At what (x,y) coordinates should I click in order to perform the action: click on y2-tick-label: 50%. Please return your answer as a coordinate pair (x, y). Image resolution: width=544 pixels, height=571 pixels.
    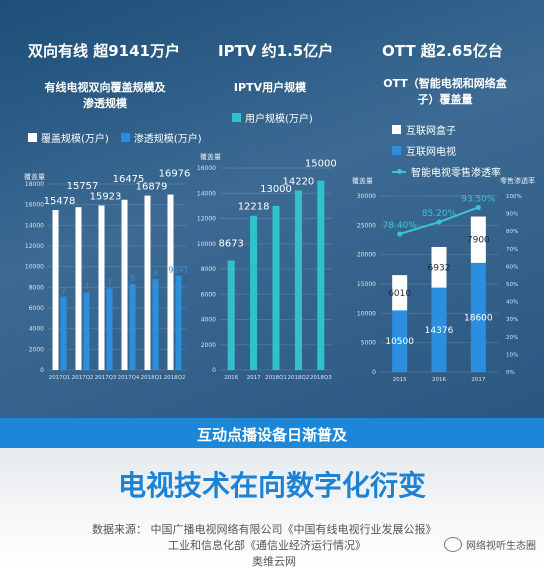
    Looking at the image, I should click on (512, 285).